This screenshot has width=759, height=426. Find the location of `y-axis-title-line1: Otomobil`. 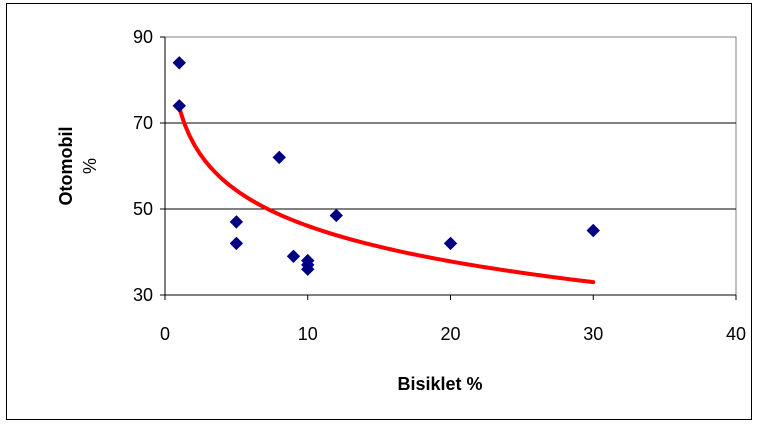

y-axis-title-line1: Otomobil is located at coordinates (66, 166).